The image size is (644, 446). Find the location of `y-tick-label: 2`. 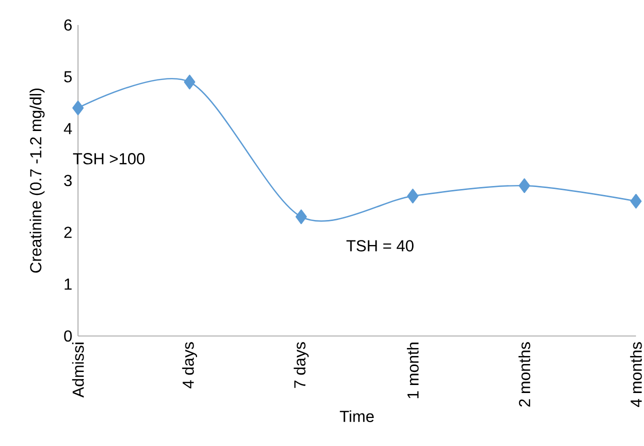

y-tick-label: 2 is located at coordinates (68, 232).